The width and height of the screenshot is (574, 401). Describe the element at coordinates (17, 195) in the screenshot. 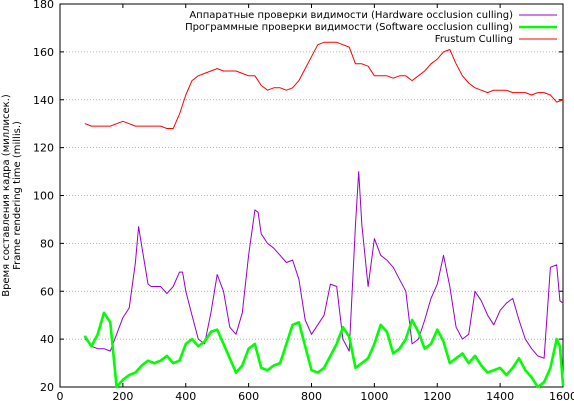

I see `y-axis-label-line: Frame rendering time (millis.)` at that location.